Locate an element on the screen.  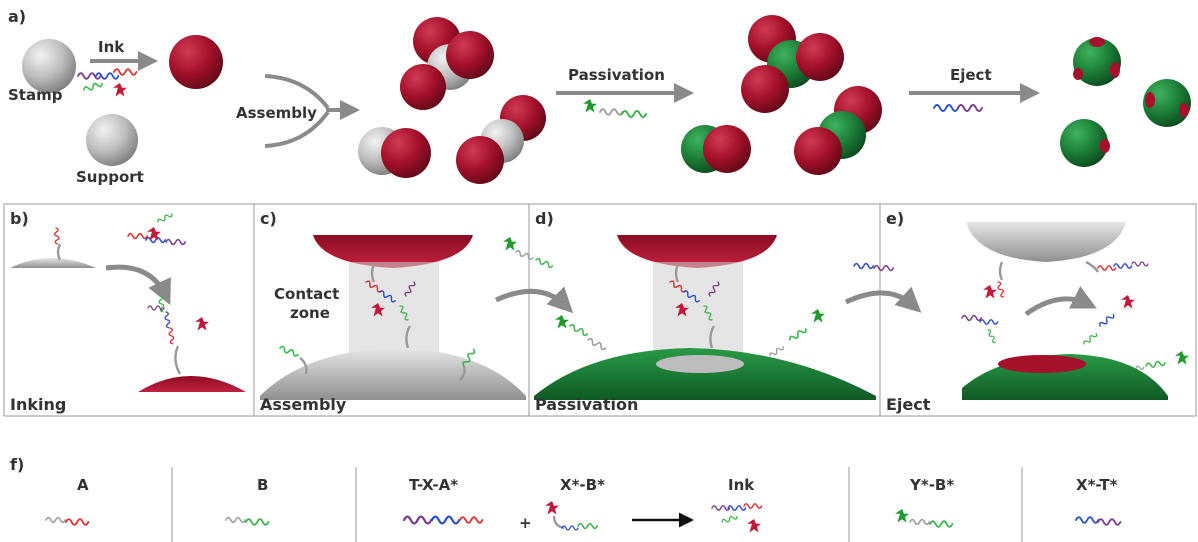
transition-c-d is located at coordinates (534, 275).